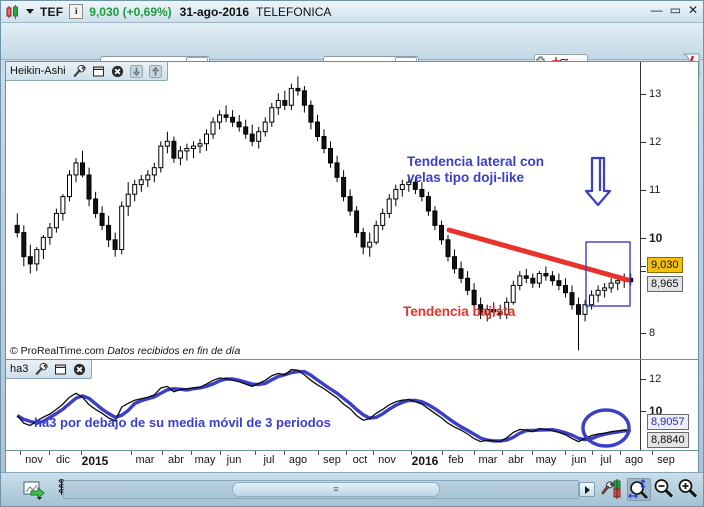  What do you see at coordinates (656, 238) in the screenshot?
I see `price-tick-10: 10` at bounding box center [656, 238].